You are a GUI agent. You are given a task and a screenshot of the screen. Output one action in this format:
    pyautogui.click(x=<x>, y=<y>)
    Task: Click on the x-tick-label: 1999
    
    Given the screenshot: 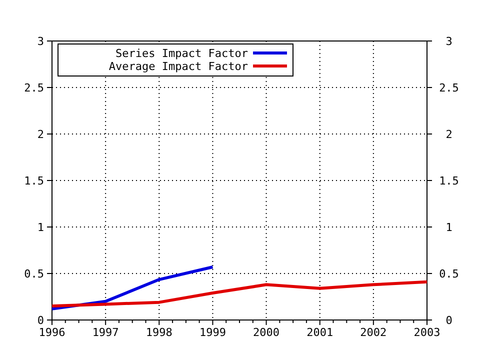 What is the action you would take?
    pyautogui.click(x=212, y=332)
    